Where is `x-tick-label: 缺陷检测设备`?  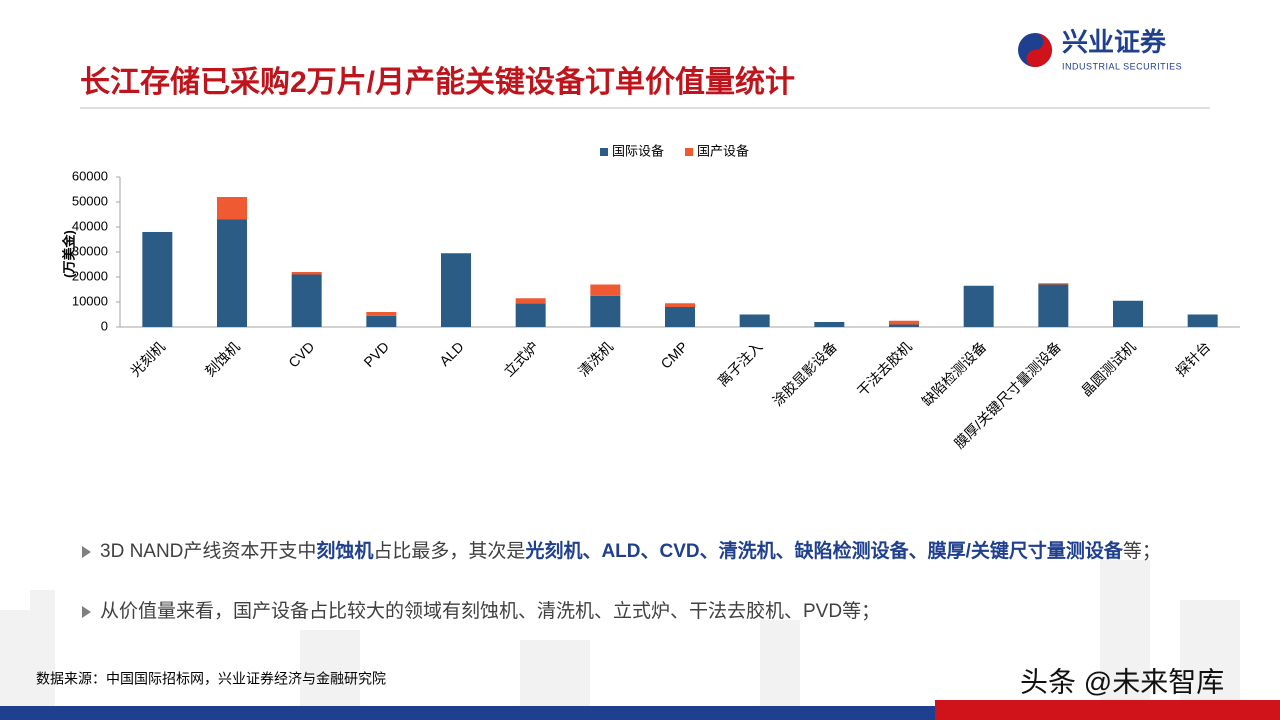 x-tick-label: 缺陷检测设备 is located at coordinates (954, 373).